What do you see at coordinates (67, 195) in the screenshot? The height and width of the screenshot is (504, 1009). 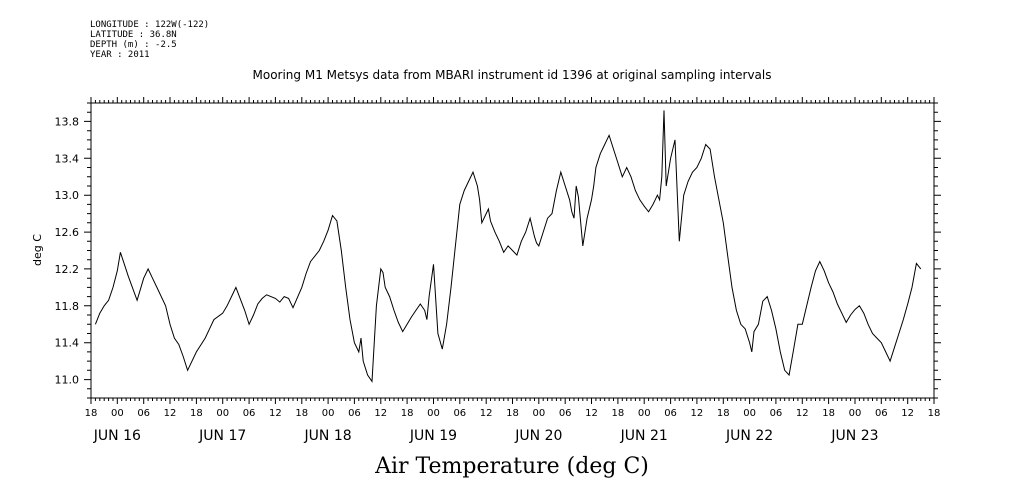 I see `y-tick-label: 13.0` at bounding box center [67, 195].